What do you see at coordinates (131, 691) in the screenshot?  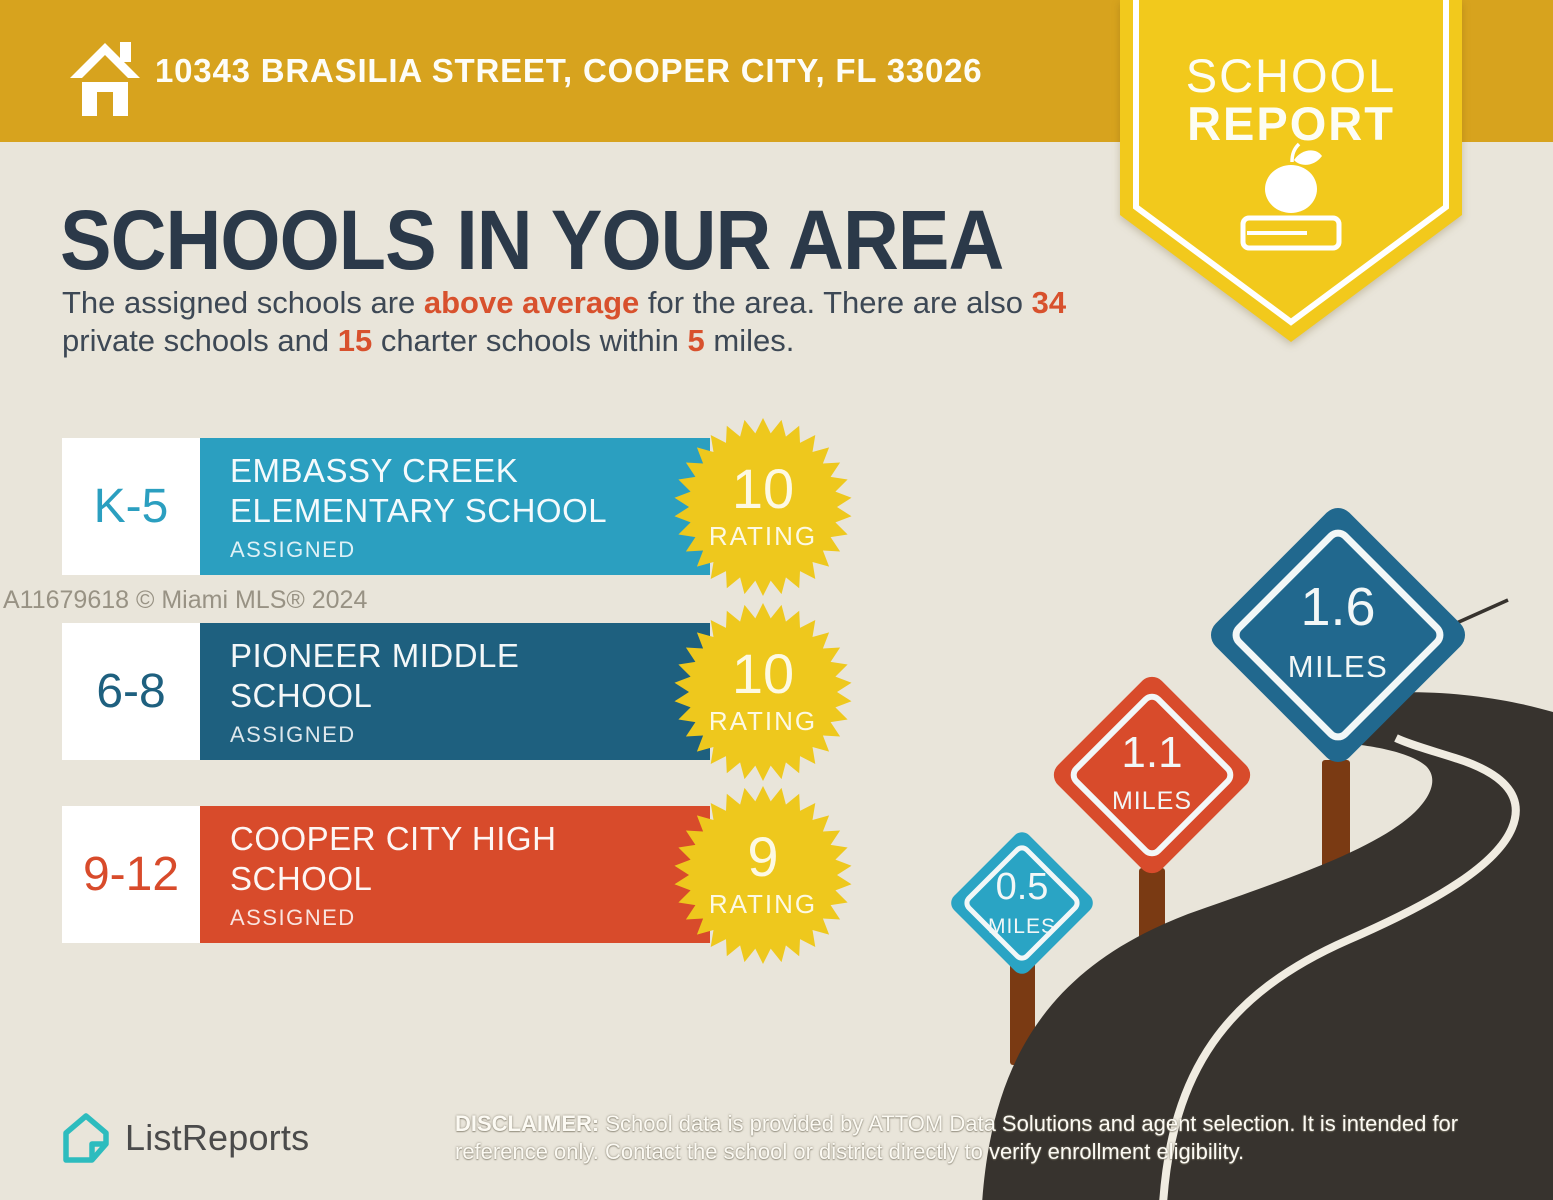 I see `grade-range: 6-8` at bounding box center [131, 691].